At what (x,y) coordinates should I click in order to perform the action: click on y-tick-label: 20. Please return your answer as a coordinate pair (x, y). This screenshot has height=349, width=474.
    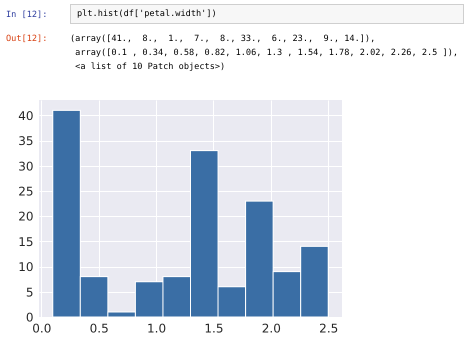
    Looking at the image, I should click on (26, 217).